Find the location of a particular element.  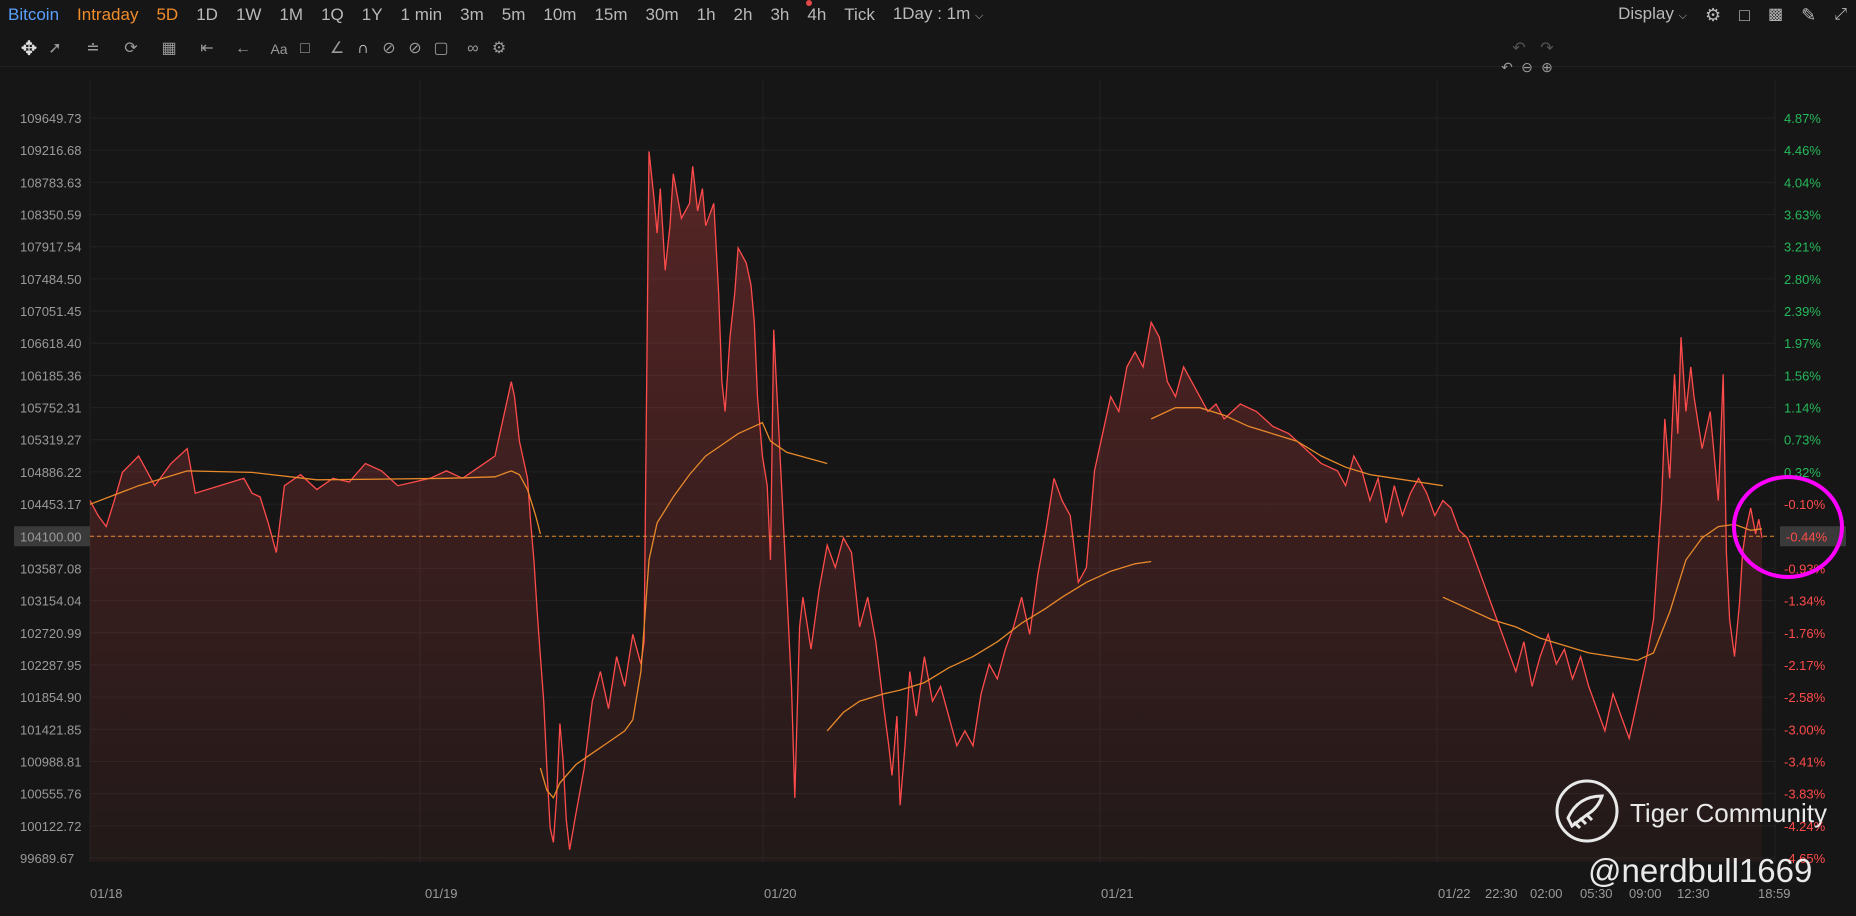

interval-selector: 1Day : 1m ⌵ is located at coordinates (938, 15).